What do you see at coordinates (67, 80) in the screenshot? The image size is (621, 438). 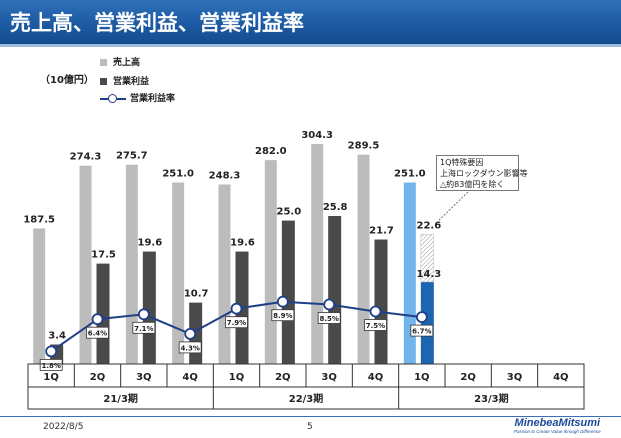 I see `unit-label: （10億円）` at bounding box center [67, 80].